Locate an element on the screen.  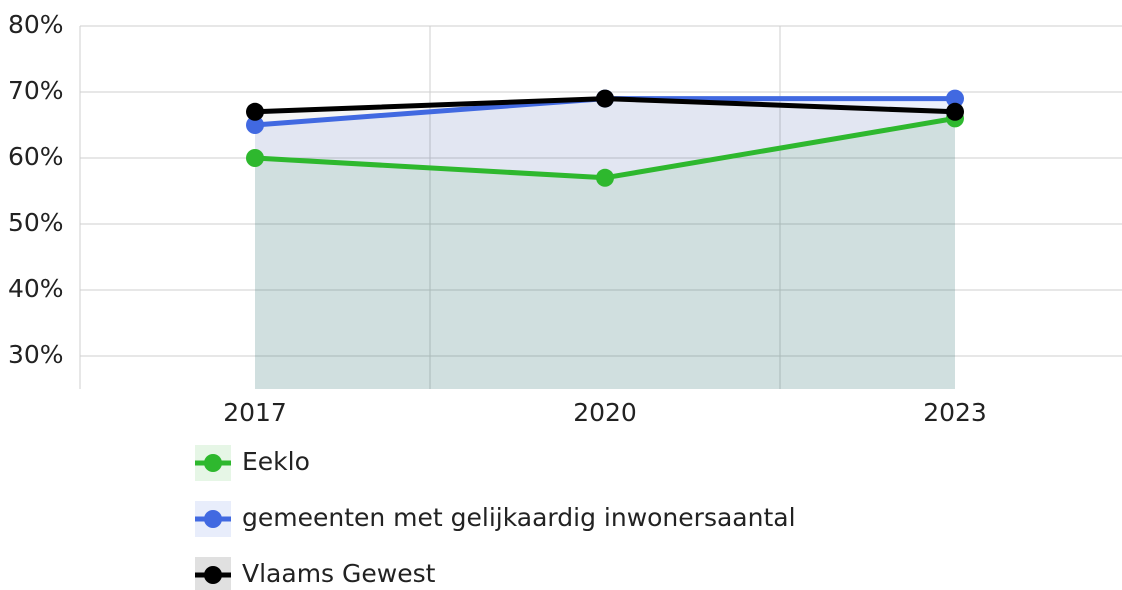
y-tick-label: 40% is located at coordinates (36, 288).